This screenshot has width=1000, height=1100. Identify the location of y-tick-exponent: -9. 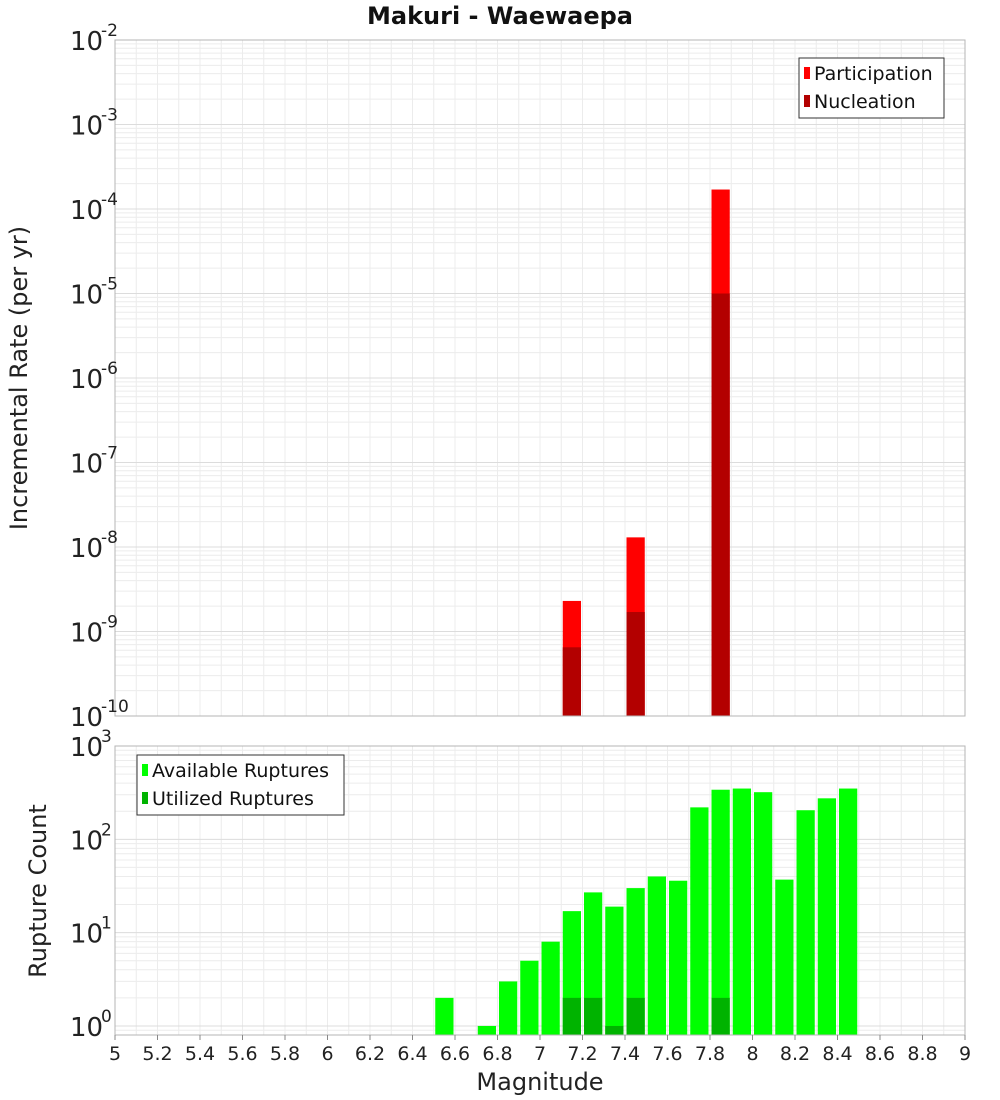
(109, 623).